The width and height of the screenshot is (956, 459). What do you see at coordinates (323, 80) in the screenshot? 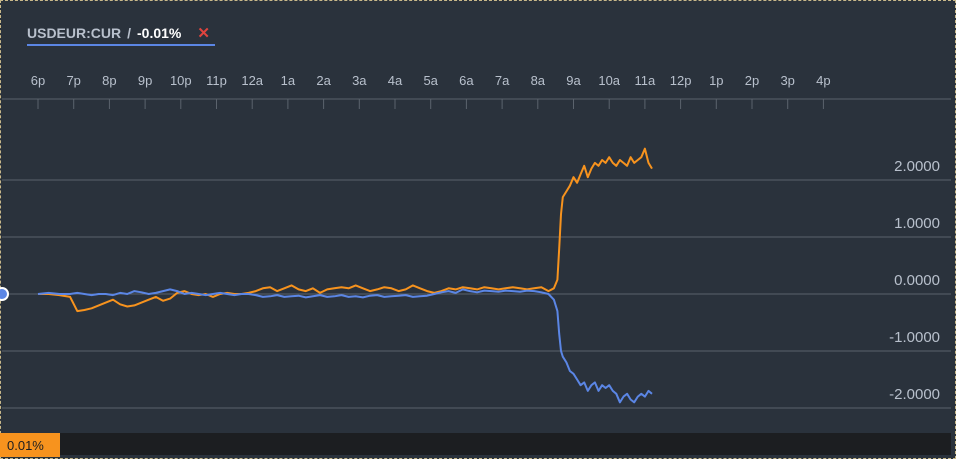
I see `x-tick-label: 2a` at bounding box center [323, 80].